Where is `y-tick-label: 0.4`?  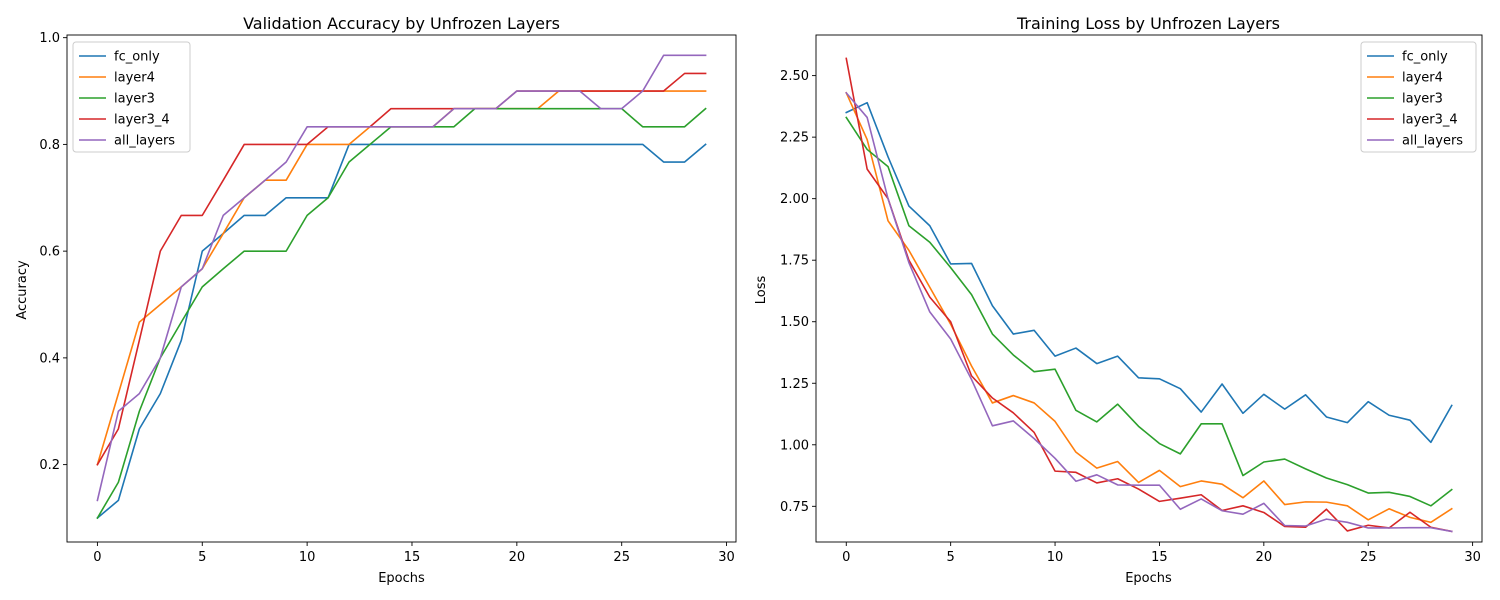
y-tick-label: 0.4 is located at coordinates (49, 358).